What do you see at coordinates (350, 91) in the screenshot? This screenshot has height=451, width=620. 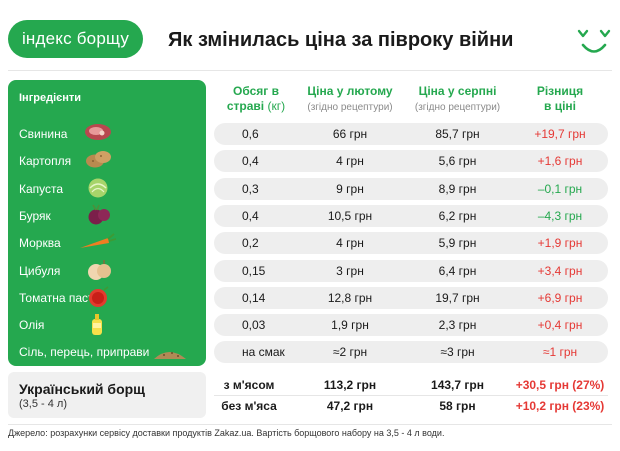 I see `feb-price-column-header: Ціна у лютому` at bounding box center [350, 91].